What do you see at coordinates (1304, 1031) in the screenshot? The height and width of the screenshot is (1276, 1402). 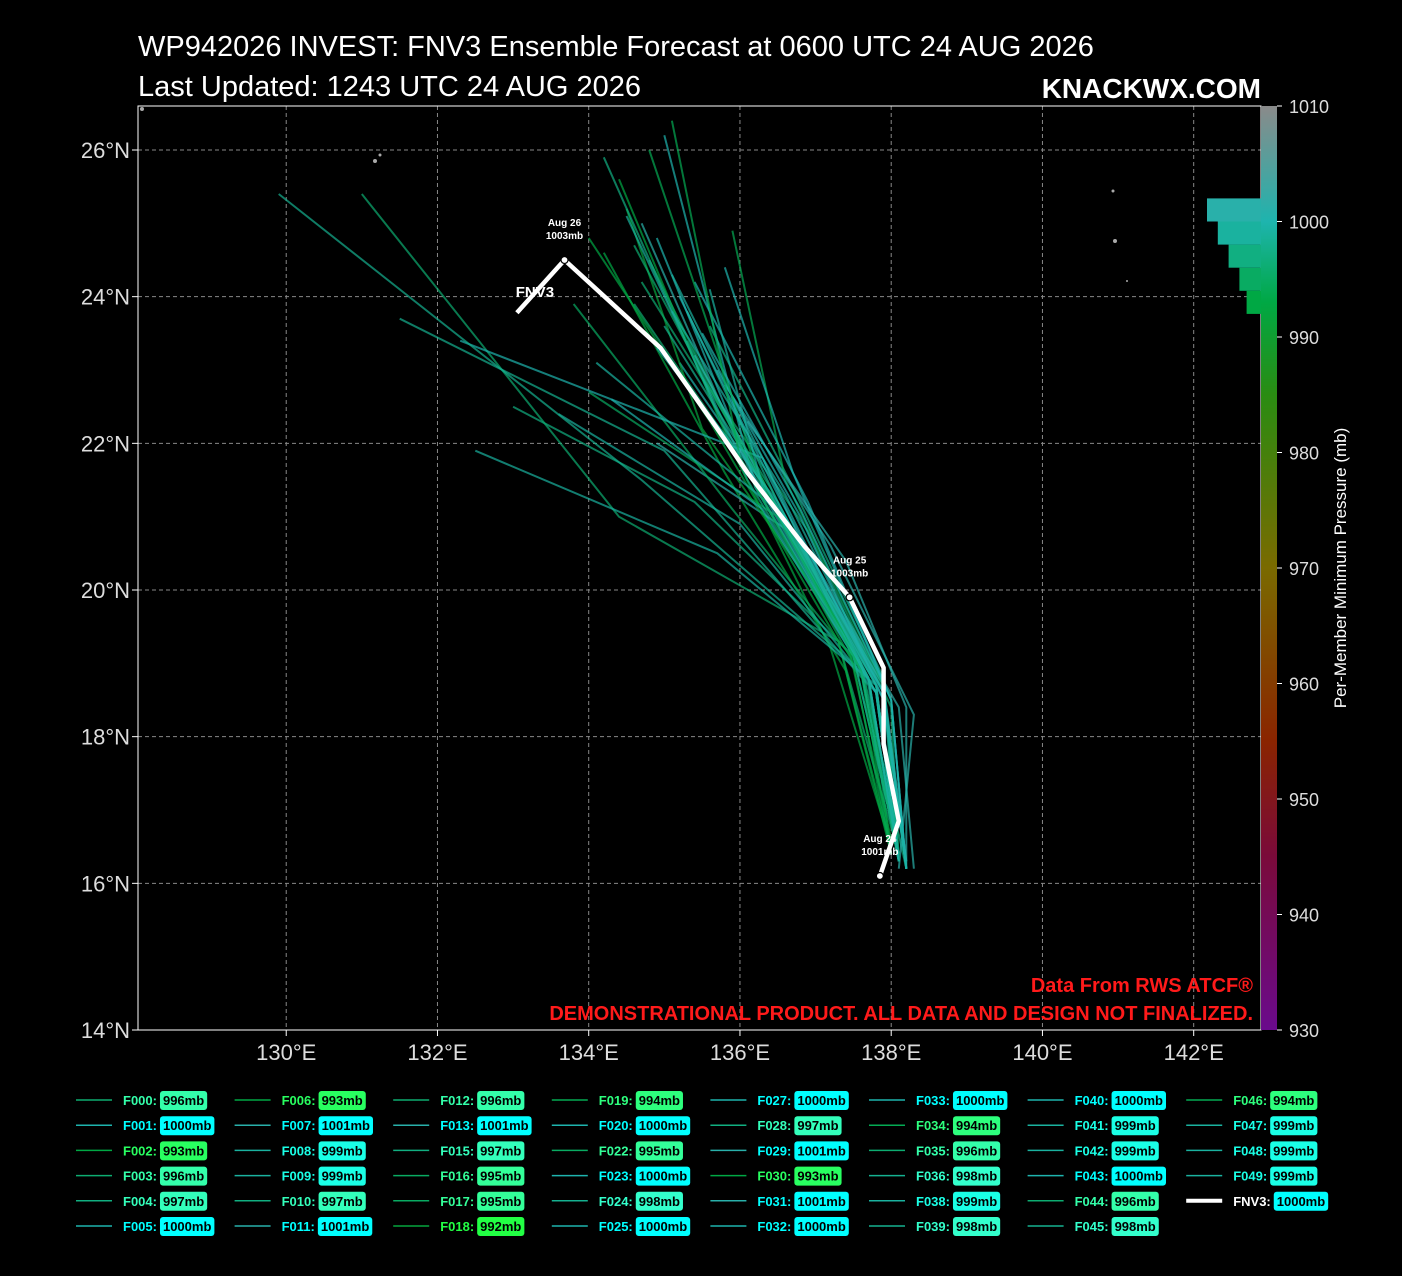 I see `colorbar-tick-label: 930` at bounding box center [1304, 1031].